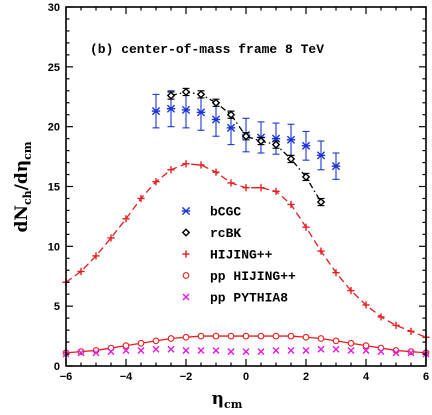  I want to click on x-tick-label: −2, so click(186, 377).